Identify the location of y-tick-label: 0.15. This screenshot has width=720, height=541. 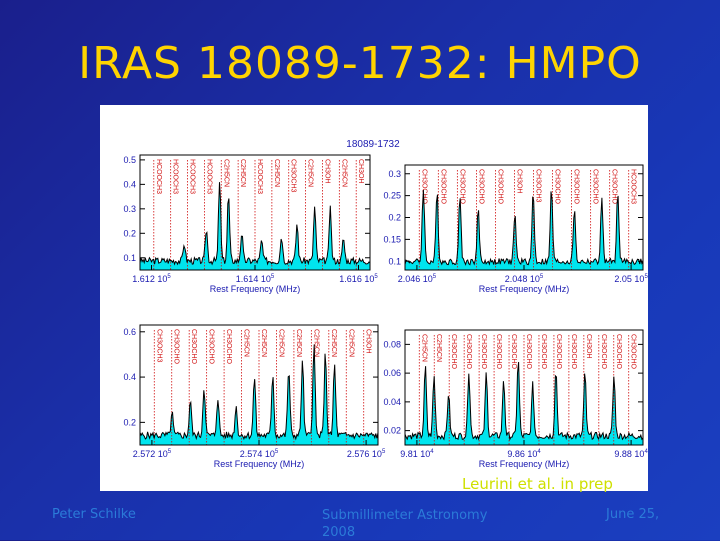
(392, 239).